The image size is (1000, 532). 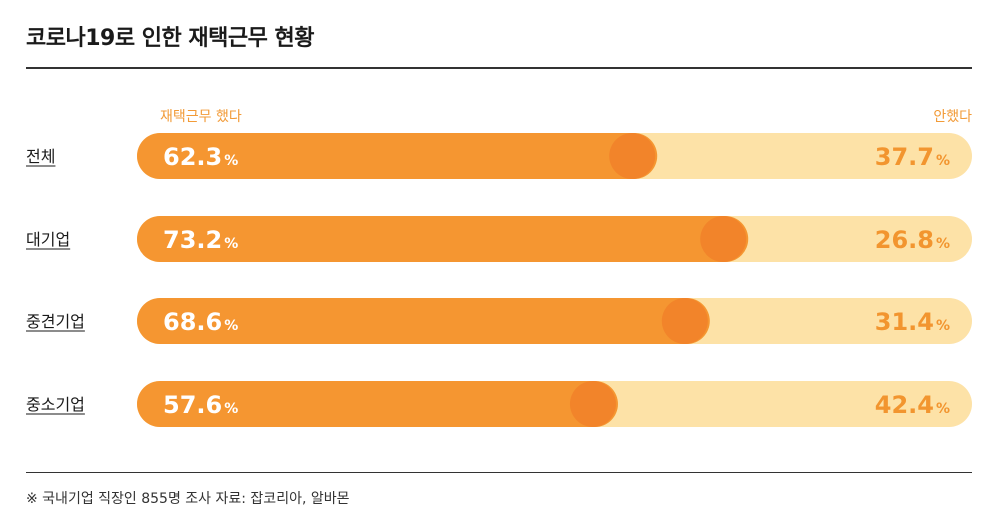 I want to click on value-label-did-not: 31.4%, so click(x=912, y=322).